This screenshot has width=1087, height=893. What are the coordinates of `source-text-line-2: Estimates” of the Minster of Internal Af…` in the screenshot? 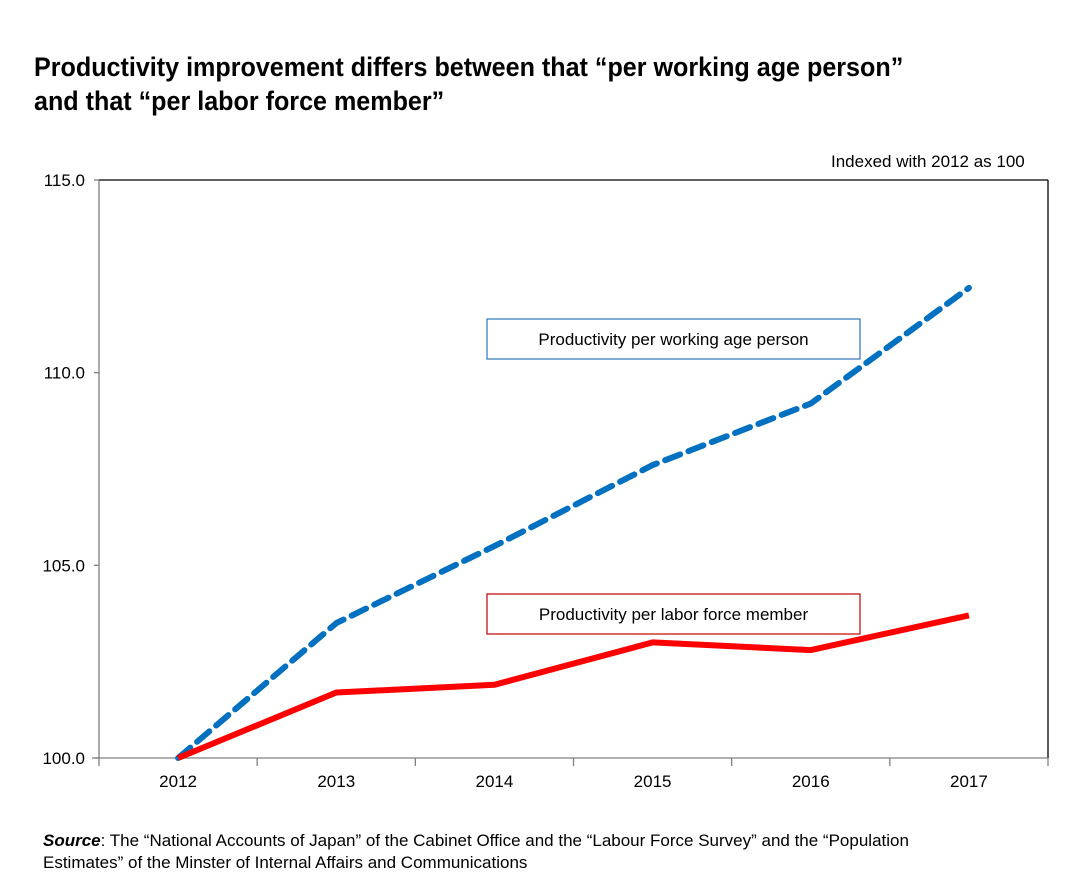 It's located at (285, 862).